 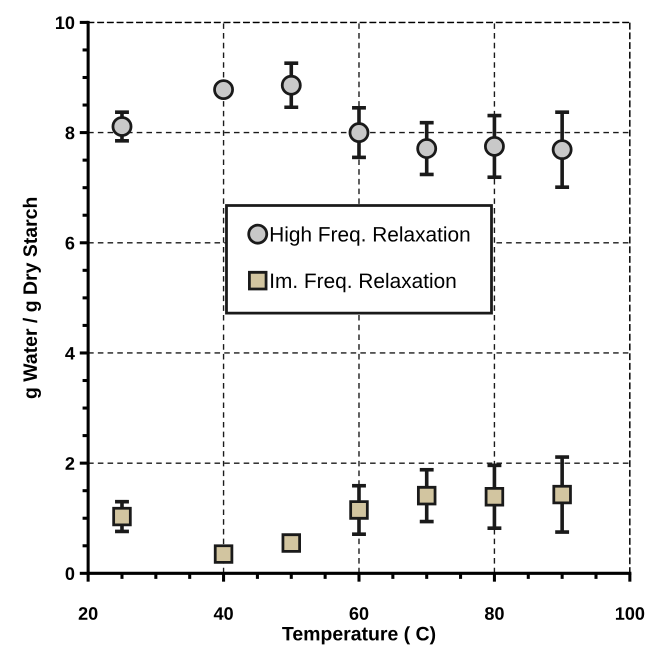 What do you see at coordinates (31, 298) in the screenshot?
I see `y-axis-title: g Water / g Dry Starch` at bounding box center [31, 298].